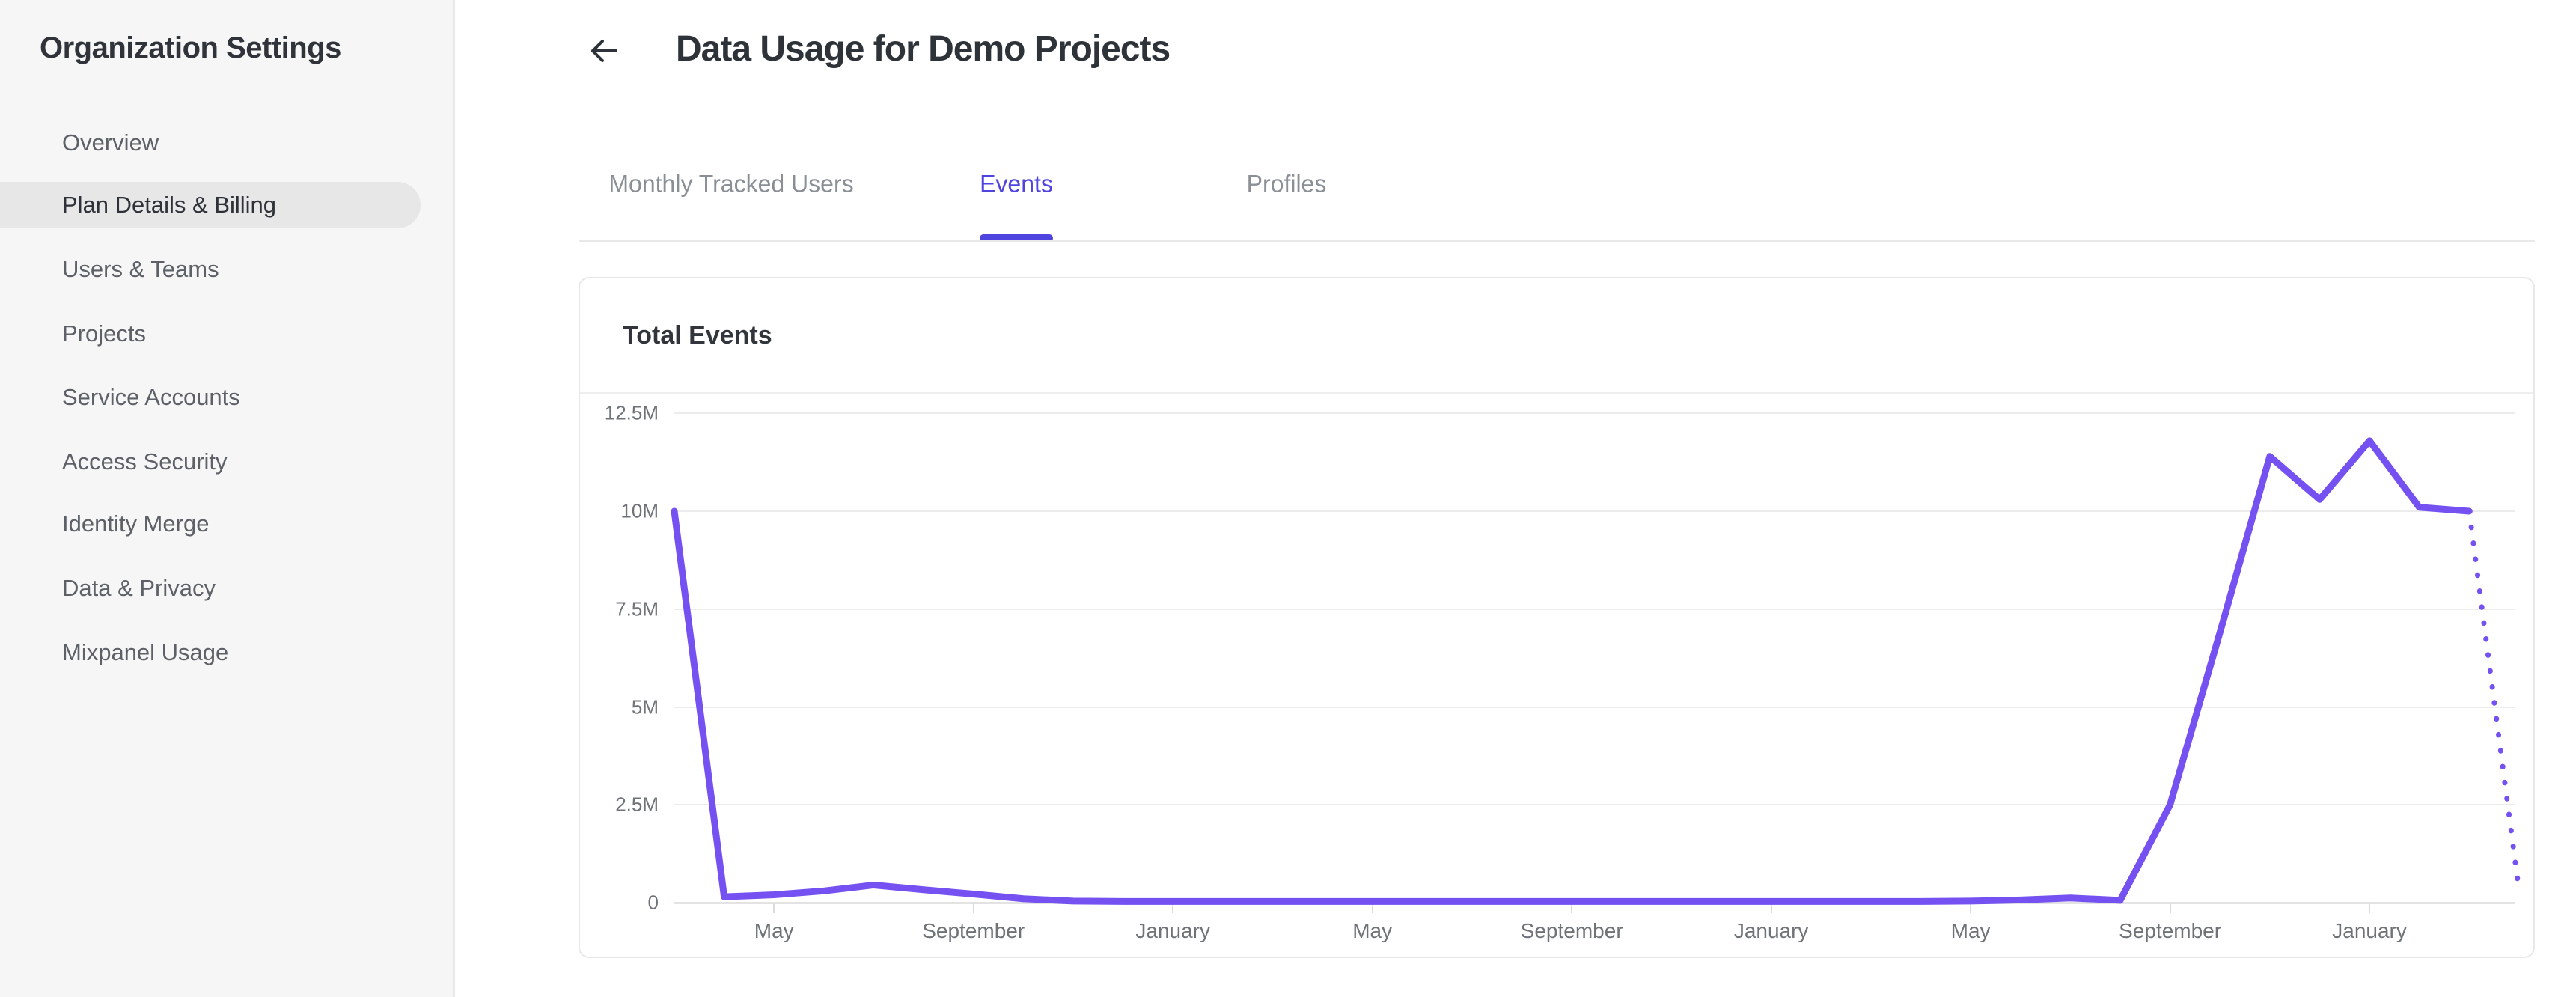  Describe the element at coordinates (697, 335) in the screenshot. I see `card-title: Total Events` at that location.